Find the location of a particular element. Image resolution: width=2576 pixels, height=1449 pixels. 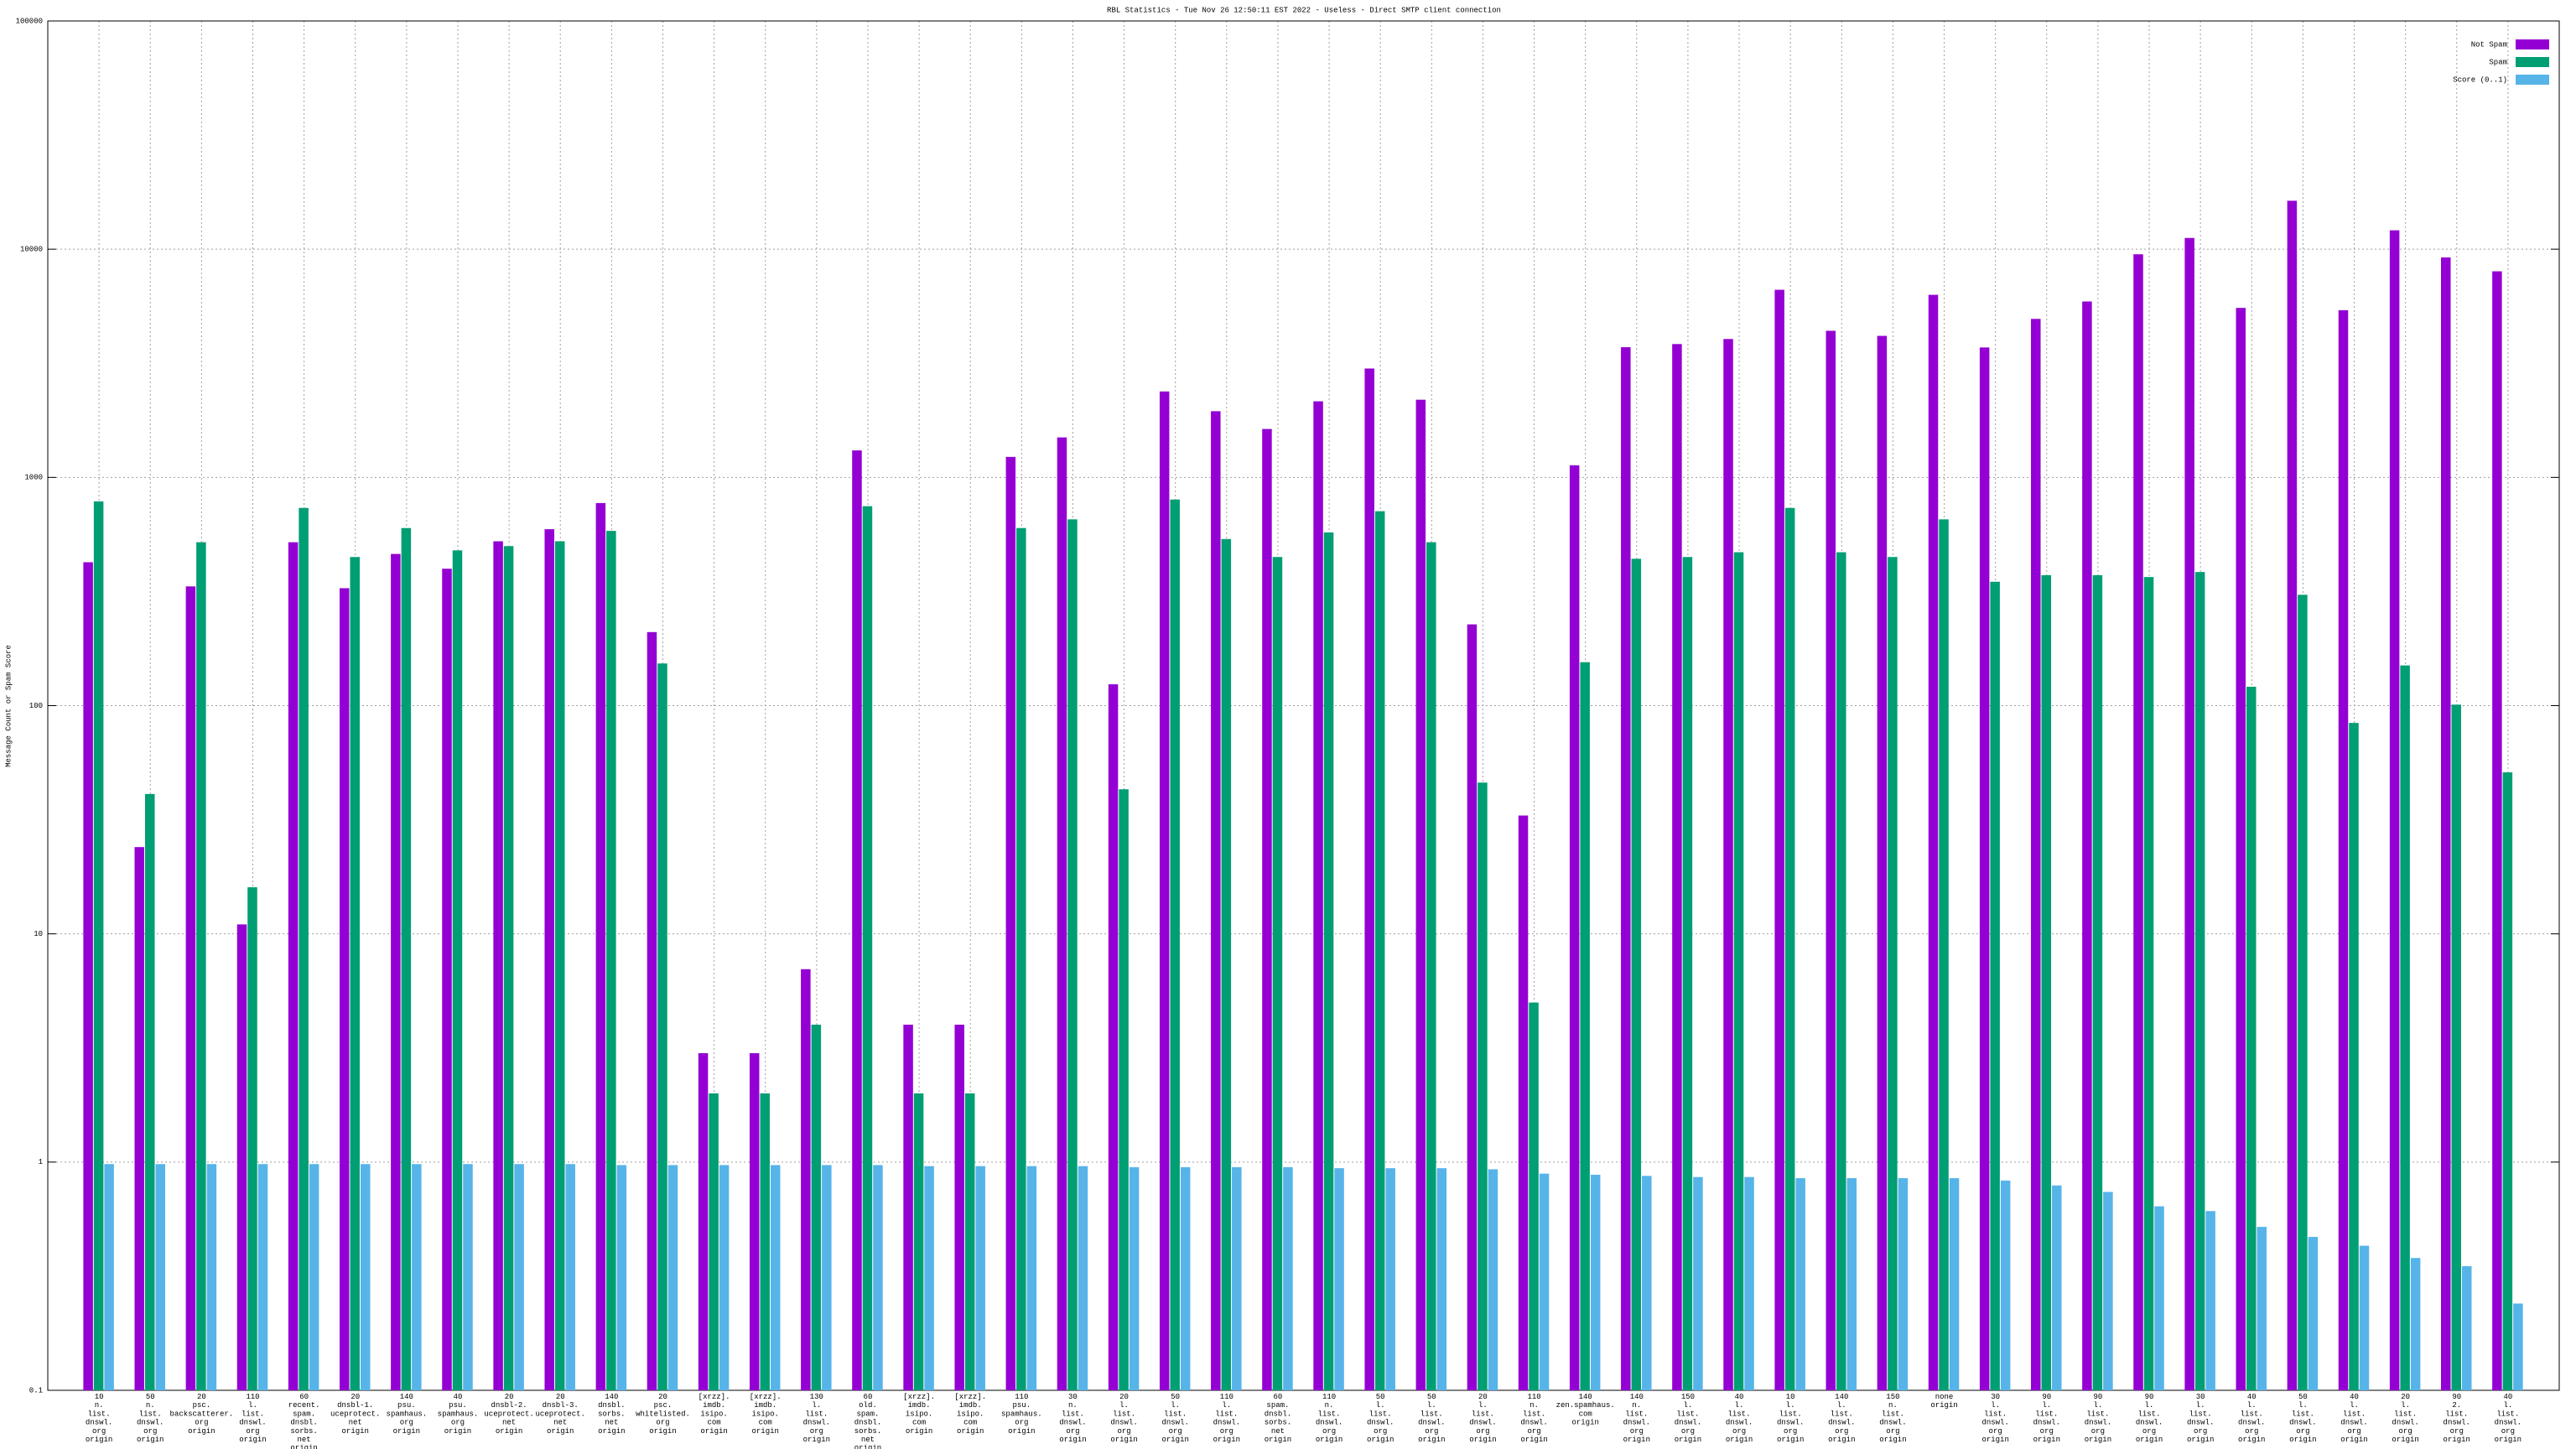

x-tick-label: 20 psc. backscatterer. org origin is located at coordinates (202, 1414).